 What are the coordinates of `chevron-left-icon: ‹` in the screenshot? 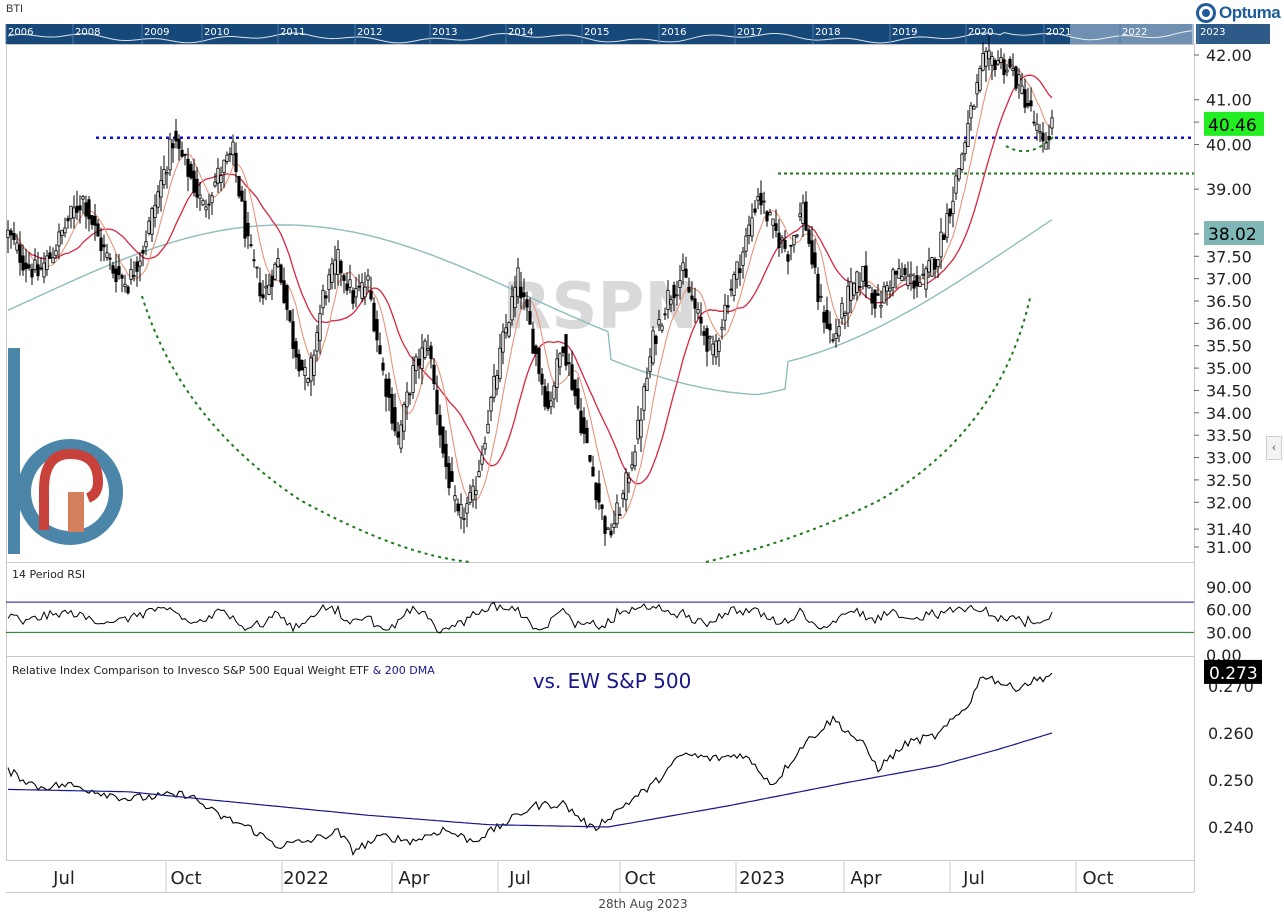 It's located at (1274, 448).